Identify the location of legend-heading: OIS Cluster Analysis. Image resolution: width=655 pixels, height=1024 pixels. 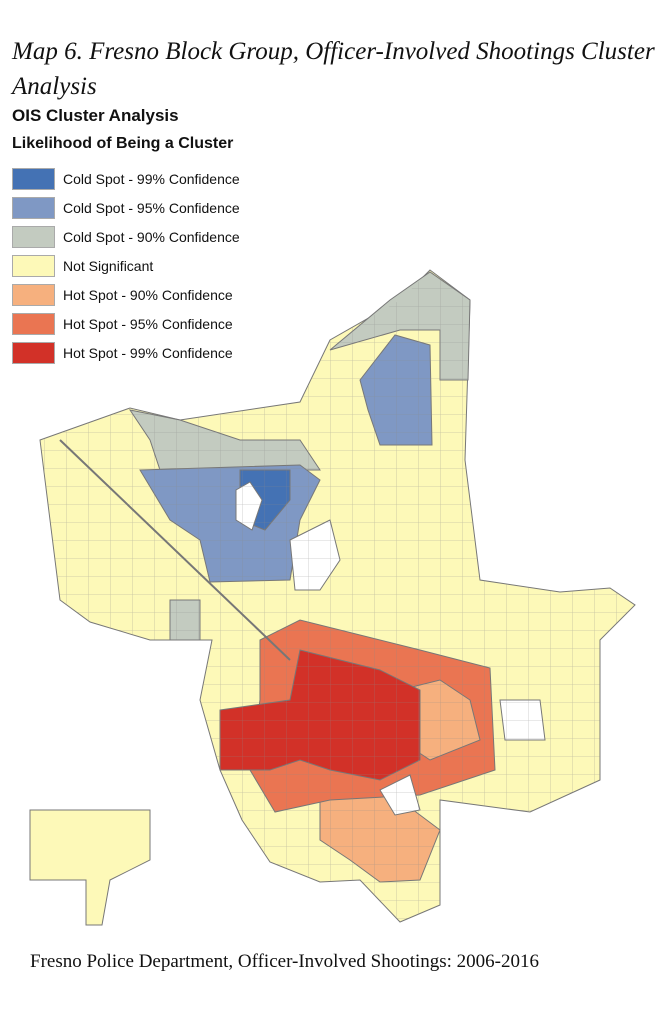
(95, 115).